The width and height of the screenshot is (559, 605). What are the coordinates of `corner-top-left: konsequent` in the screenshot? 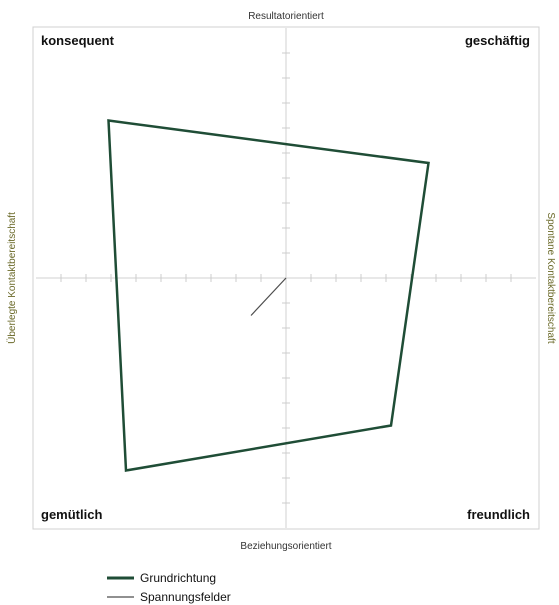 It's located at (78, 40).